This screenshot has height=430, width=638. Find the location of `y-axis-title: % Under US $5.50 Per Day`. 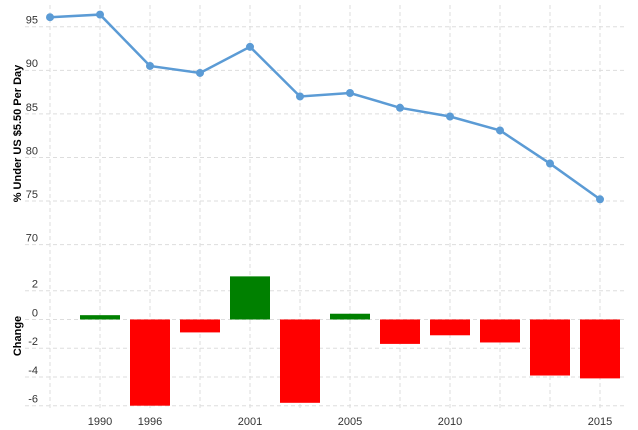

y-axis-title: % Under US $5.50 Per Day is located at coordinates (18, 133).